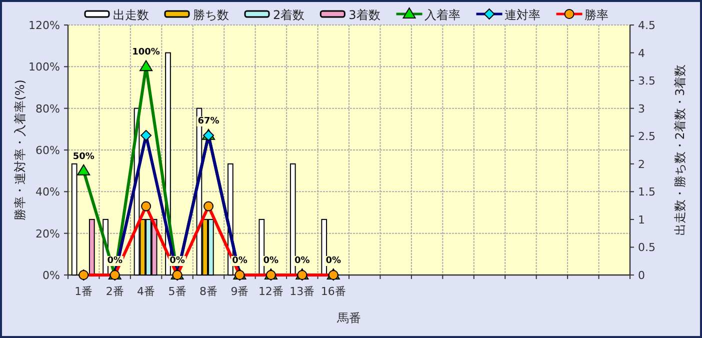  What do you see at coordinates (641, 109) in the screenshot?
I see `y2-tick-label: 3` at bounding box center [641, 109].